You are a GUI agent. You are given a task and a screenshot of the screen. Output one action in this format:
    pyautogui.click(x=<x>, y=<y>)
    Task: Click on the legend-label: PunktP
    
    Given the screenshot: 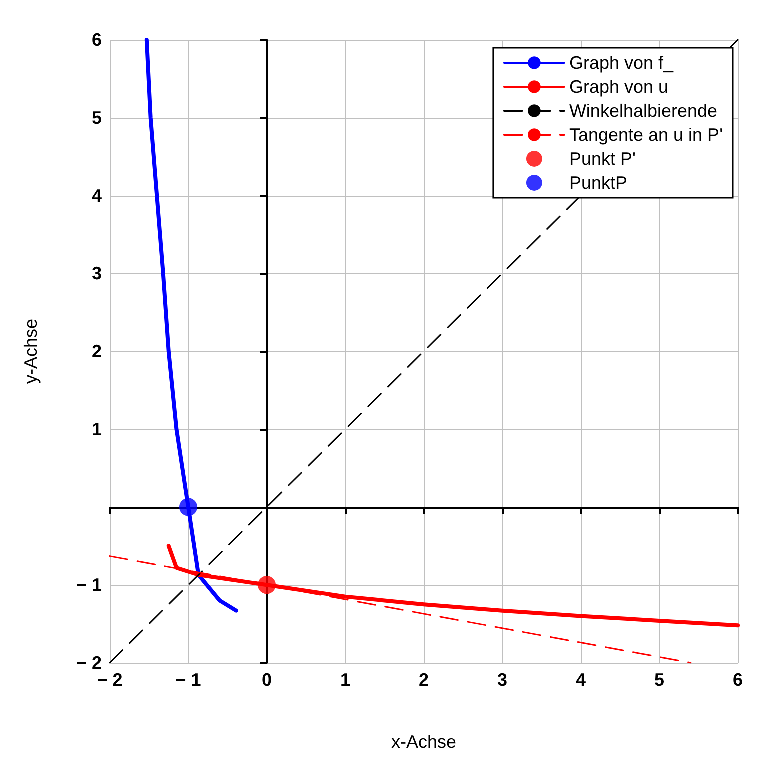 What is the action you would take?
    pyautogui.click(x=598, y=183)
    